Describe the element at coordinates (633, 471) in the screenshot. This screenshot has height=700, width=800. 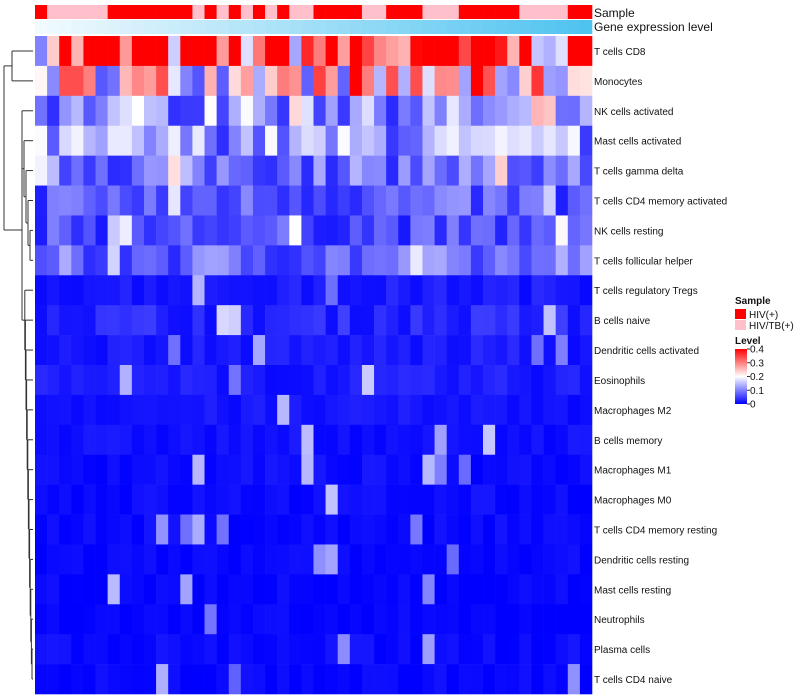
I see `row-label: Macrophages M1` at that location.